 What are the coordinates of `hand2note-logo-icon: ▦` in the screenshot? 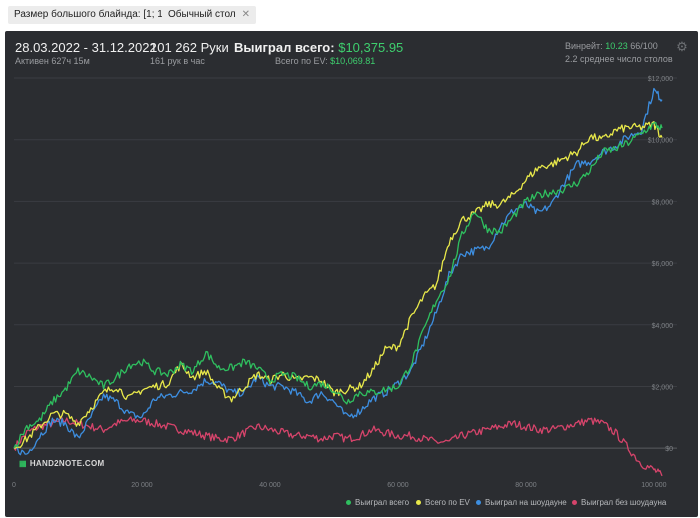 It's located at (23, 463).